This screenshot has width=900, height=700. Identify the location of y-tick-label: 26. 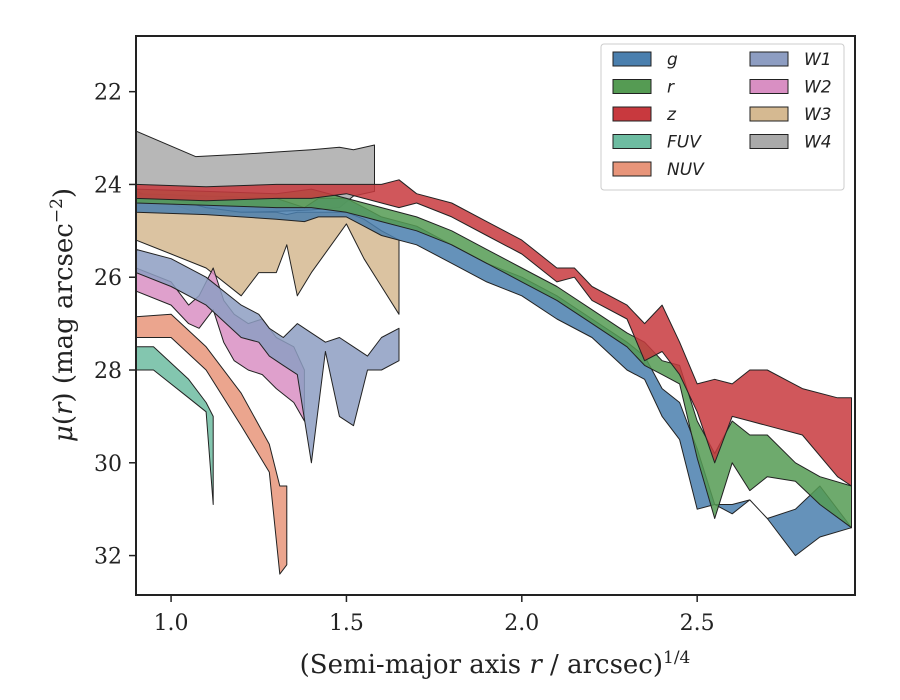
(108, 278).